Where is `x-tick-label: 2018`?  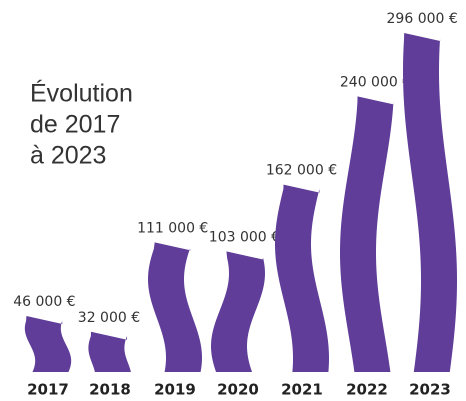
x-tick-label: 2018 is located at coordinates (110, 390).